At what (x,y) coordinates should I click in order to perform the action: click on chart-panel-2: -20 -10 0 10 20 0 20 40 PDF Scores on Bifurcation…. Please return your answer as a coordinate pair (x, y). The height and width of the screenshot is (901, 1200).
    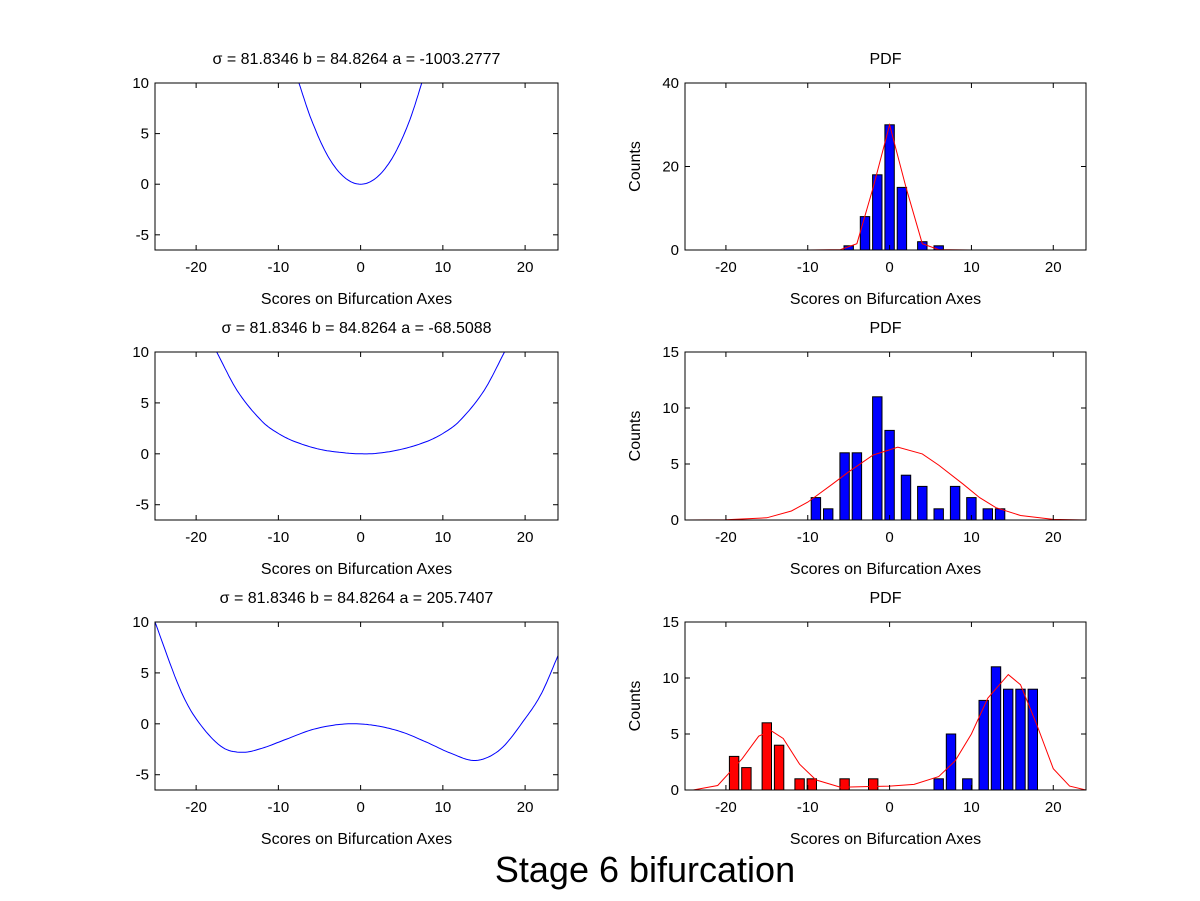
    Looking at the image, I should click on (857, 179).